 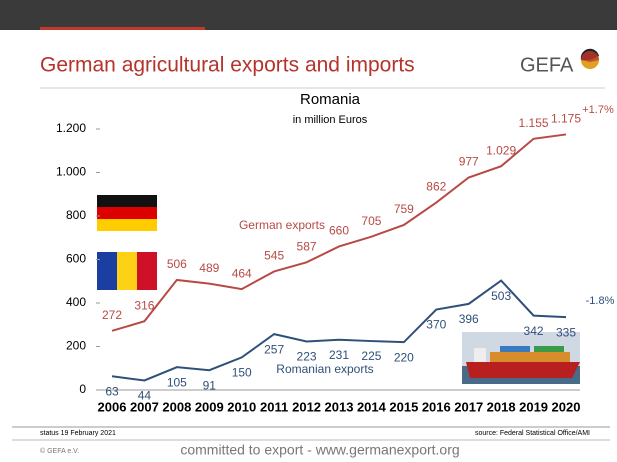 I want to click on series-label: Romanian exports, so click(x=324, y=369).